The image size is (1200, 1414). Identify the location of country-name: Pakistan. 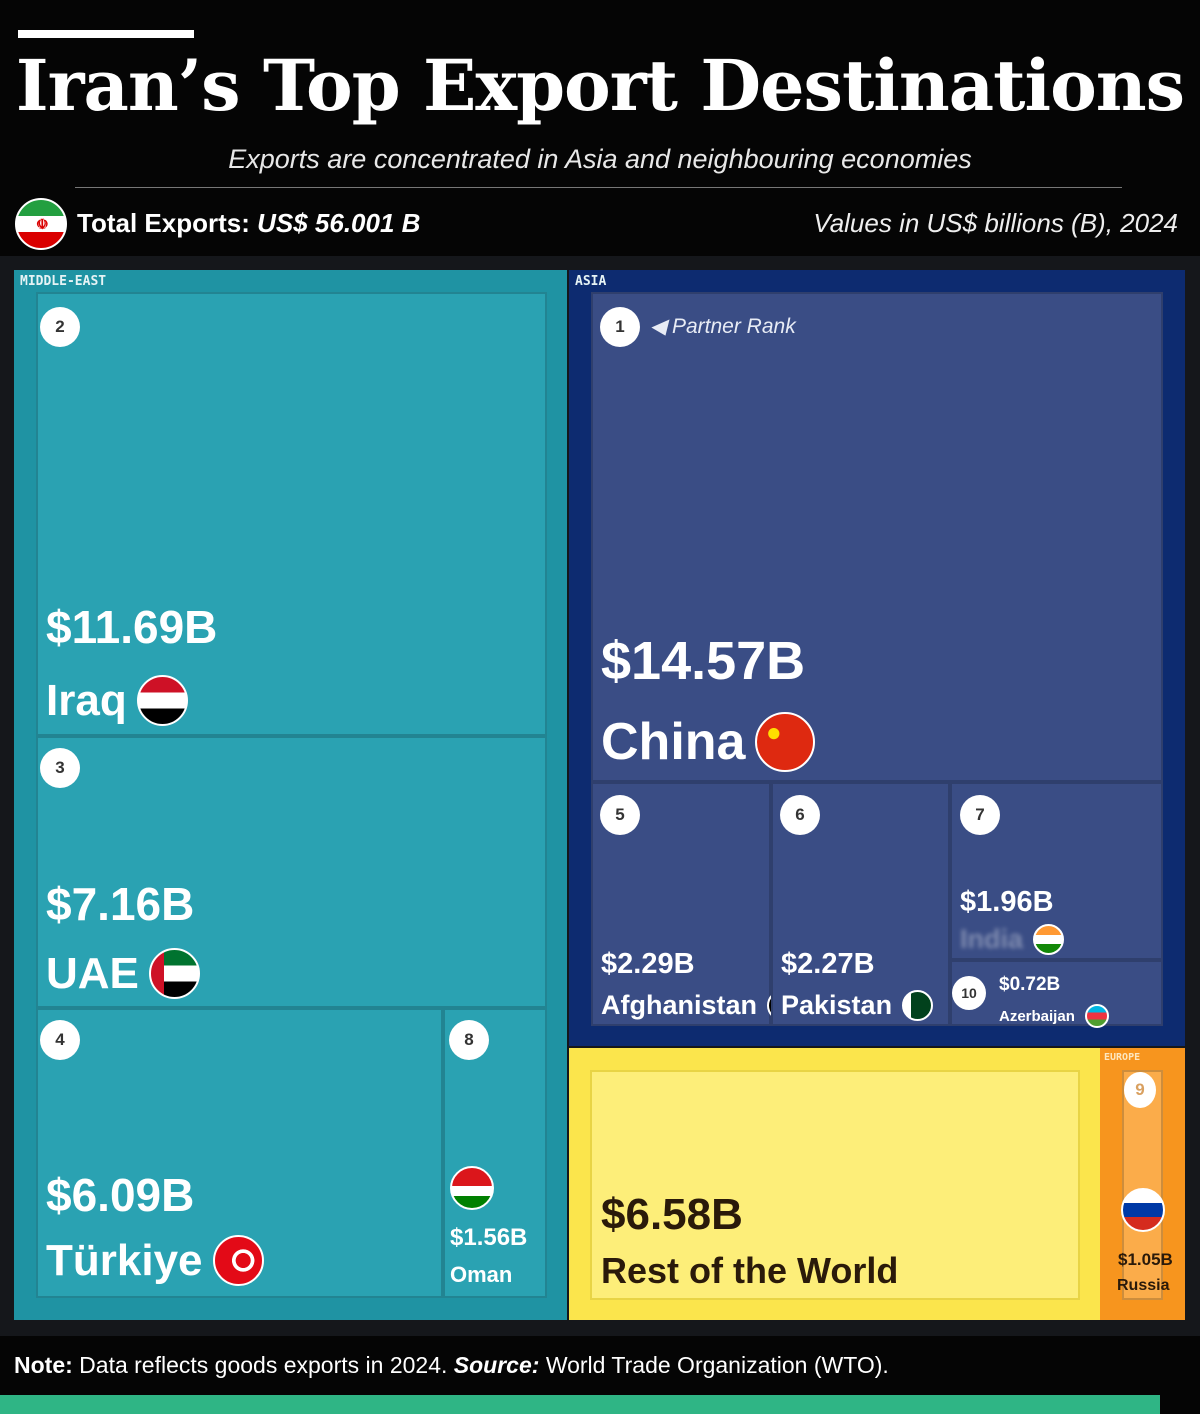
(837, 1005).